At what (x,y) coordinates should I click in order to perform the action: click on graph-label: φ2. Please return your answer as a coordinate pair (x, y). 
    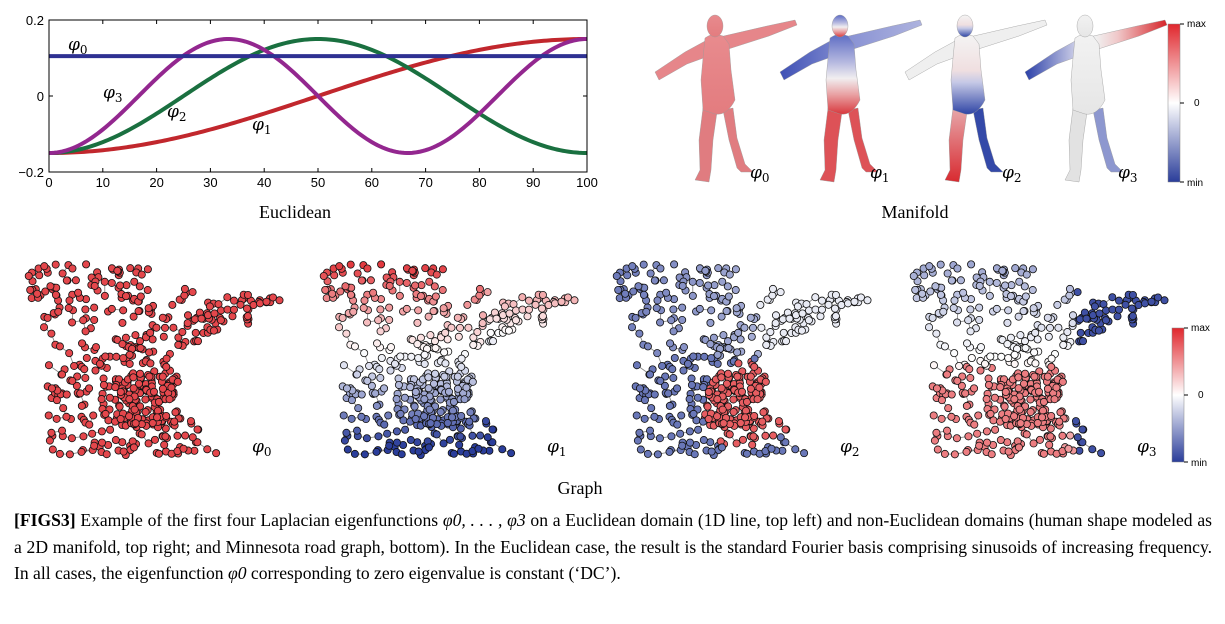
    Looking at the image, I should click on (850, 448).